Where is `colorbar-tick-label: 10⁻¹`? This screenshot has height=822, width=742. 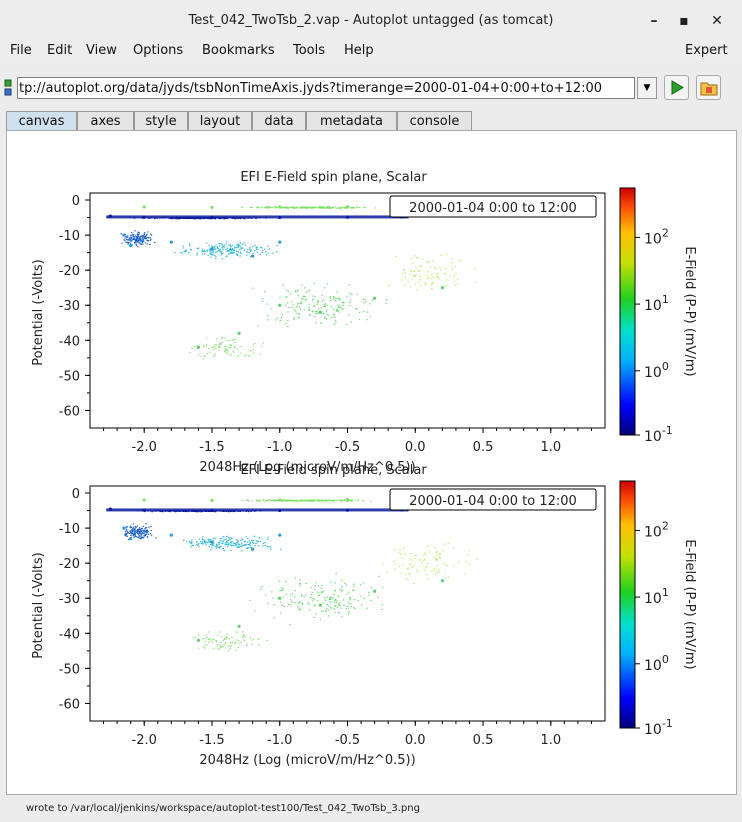
colorbar-tick-label: 10⁻¹ is located at coordinates (658, 727).